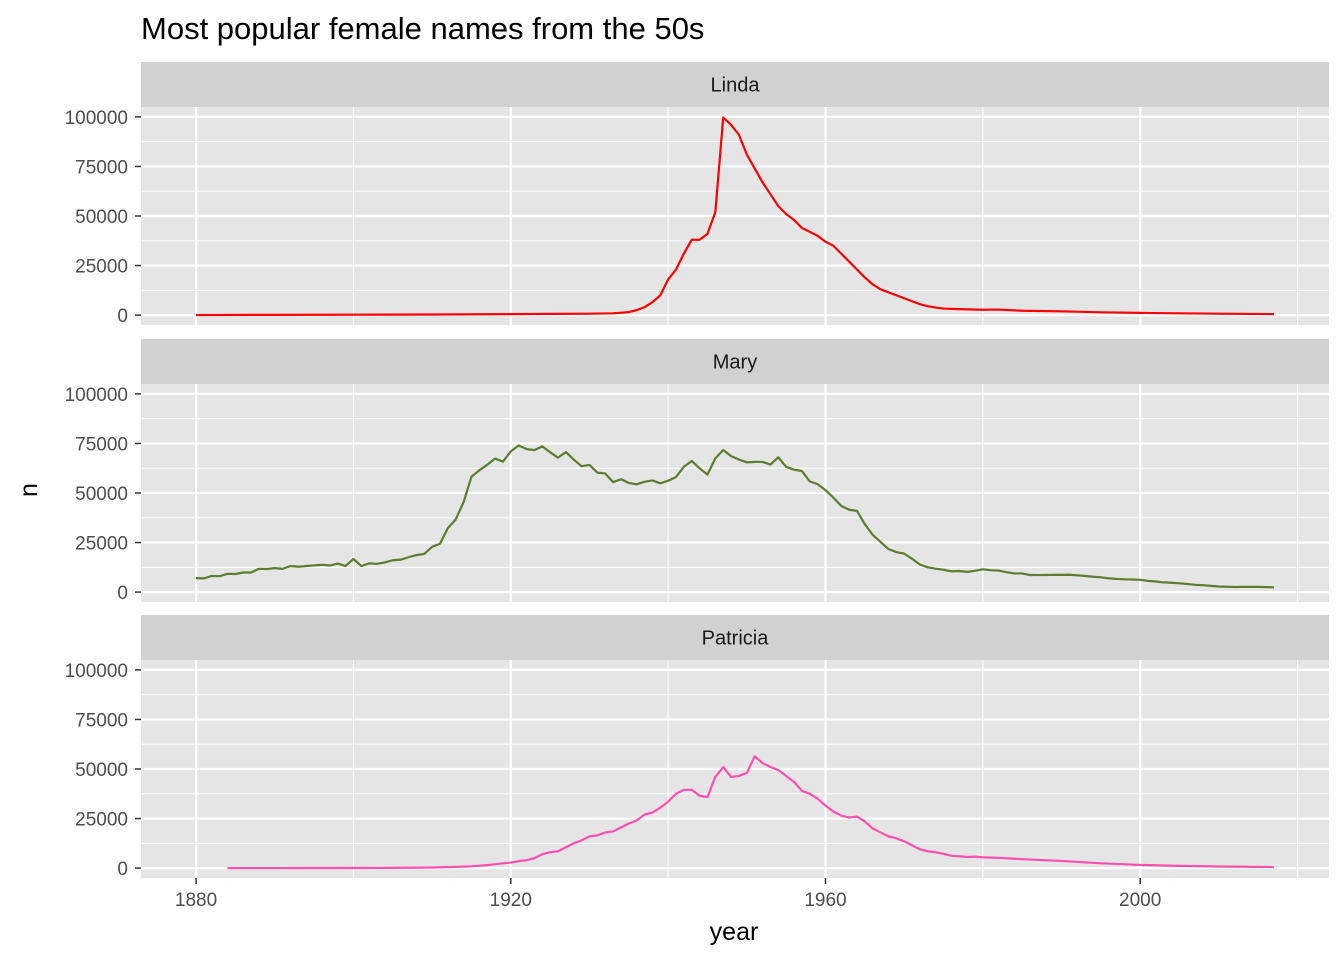 This screenshot has height=960, width=1344. I want to click on x-tick-label: 2000, so click(1140, 900).